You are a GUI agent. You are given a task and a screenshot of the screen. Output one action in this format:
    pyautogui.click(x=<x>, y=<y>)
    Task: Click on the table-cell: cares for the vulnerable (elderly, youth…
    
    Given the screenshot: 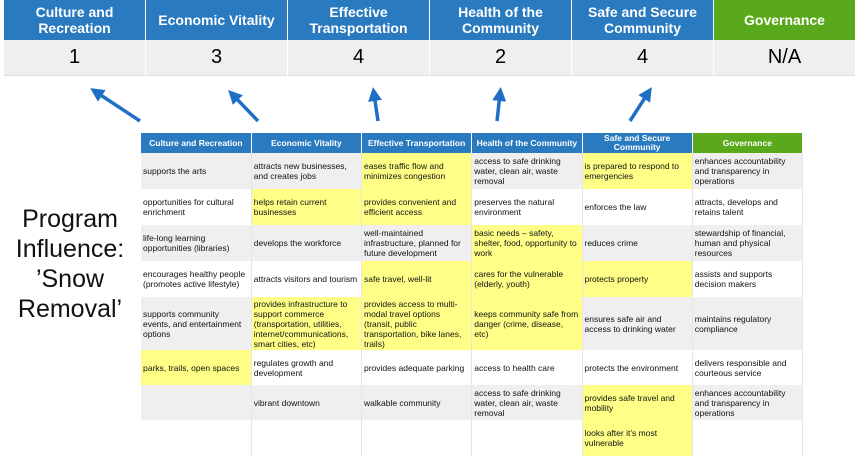 What is the action you would take?
    pyautogui.click(x=527, y=279)
    